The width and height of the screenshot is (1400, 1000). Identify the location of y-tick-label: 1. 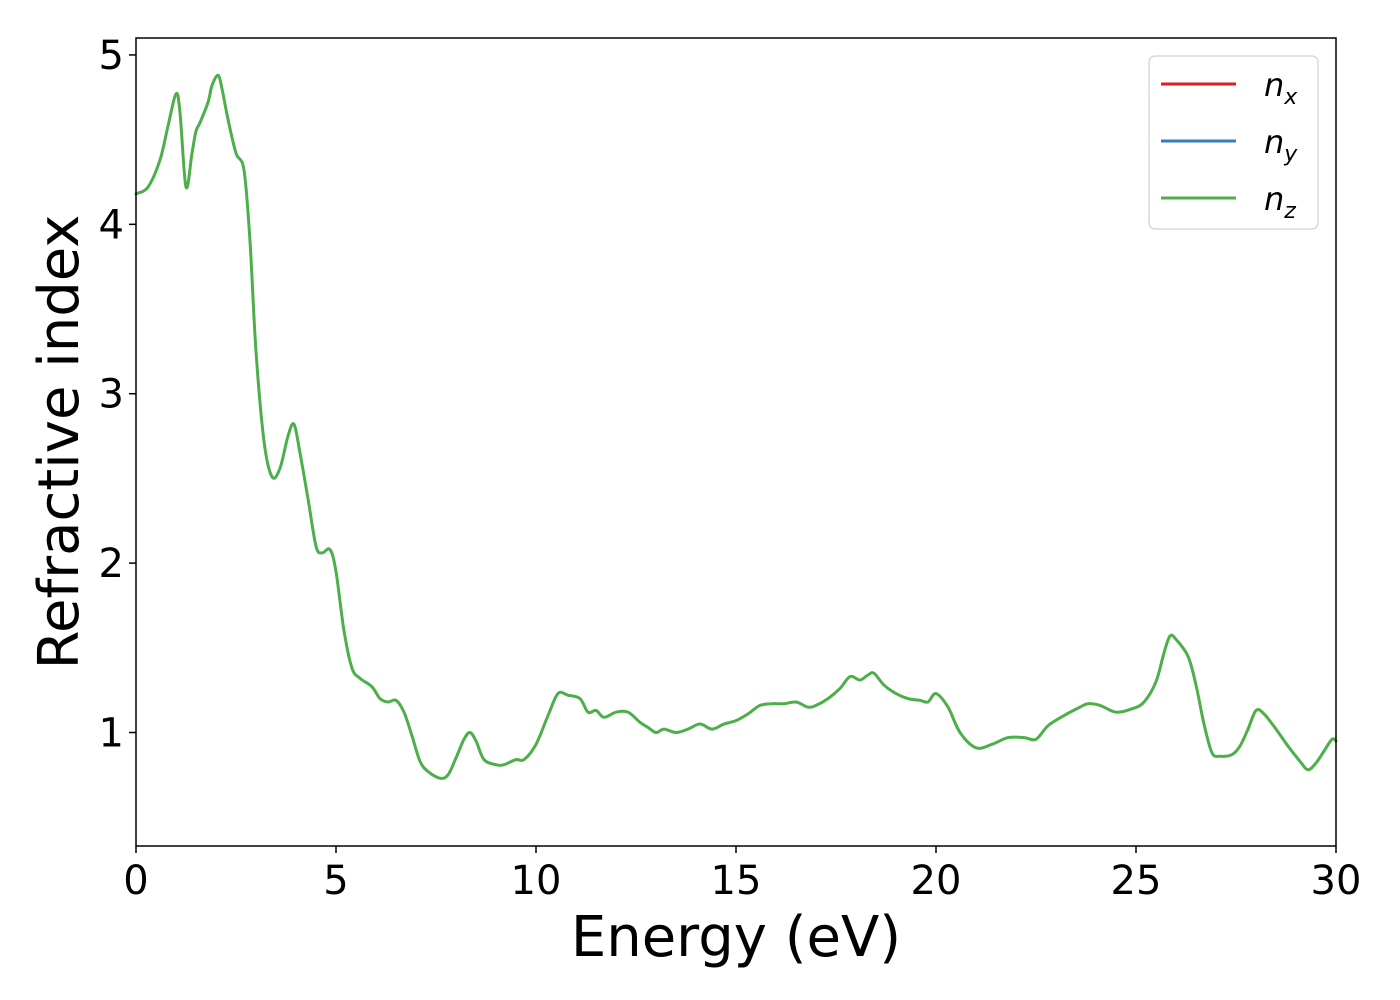
(111, 734).